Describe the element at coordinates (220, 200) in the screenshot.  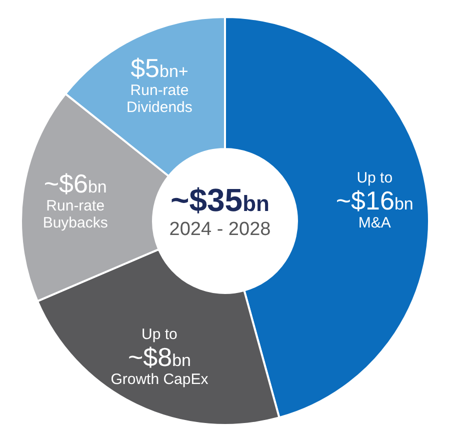
I see `text: ~$35bn` at that location.